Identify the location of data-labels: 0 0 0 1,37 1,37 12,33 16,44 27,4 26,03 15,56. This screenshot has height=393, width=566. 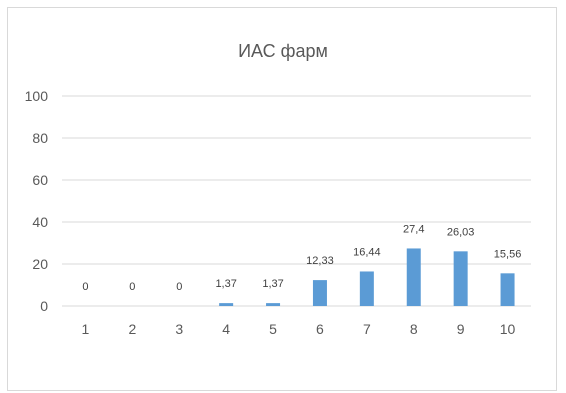
(301, 258).